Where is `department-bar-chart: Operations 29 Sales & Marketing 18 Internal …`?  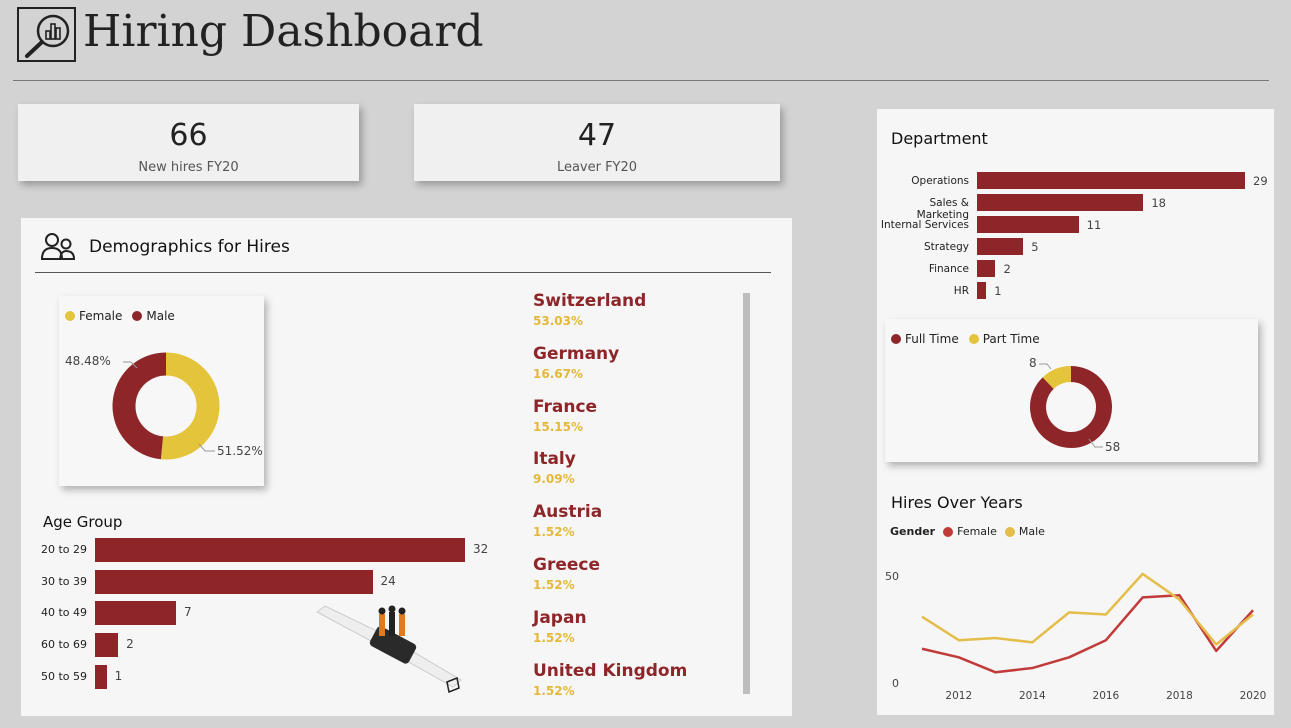
department-bar-chart: Operations 29 Sales & Marketing 18 Internal … is located at coordinates (1075, 236).